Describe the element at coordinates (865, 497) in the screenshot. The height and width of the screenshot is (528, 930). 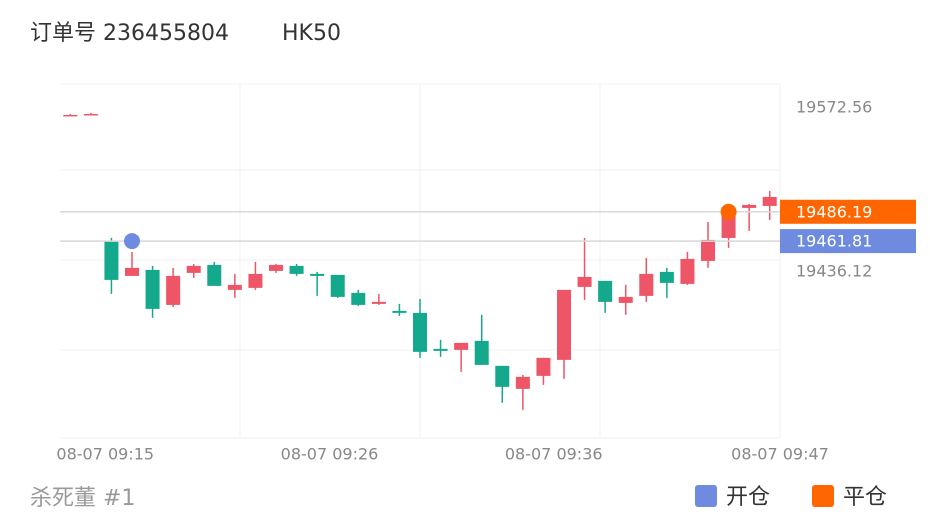
I see `legend-label: 平仓` at that location.